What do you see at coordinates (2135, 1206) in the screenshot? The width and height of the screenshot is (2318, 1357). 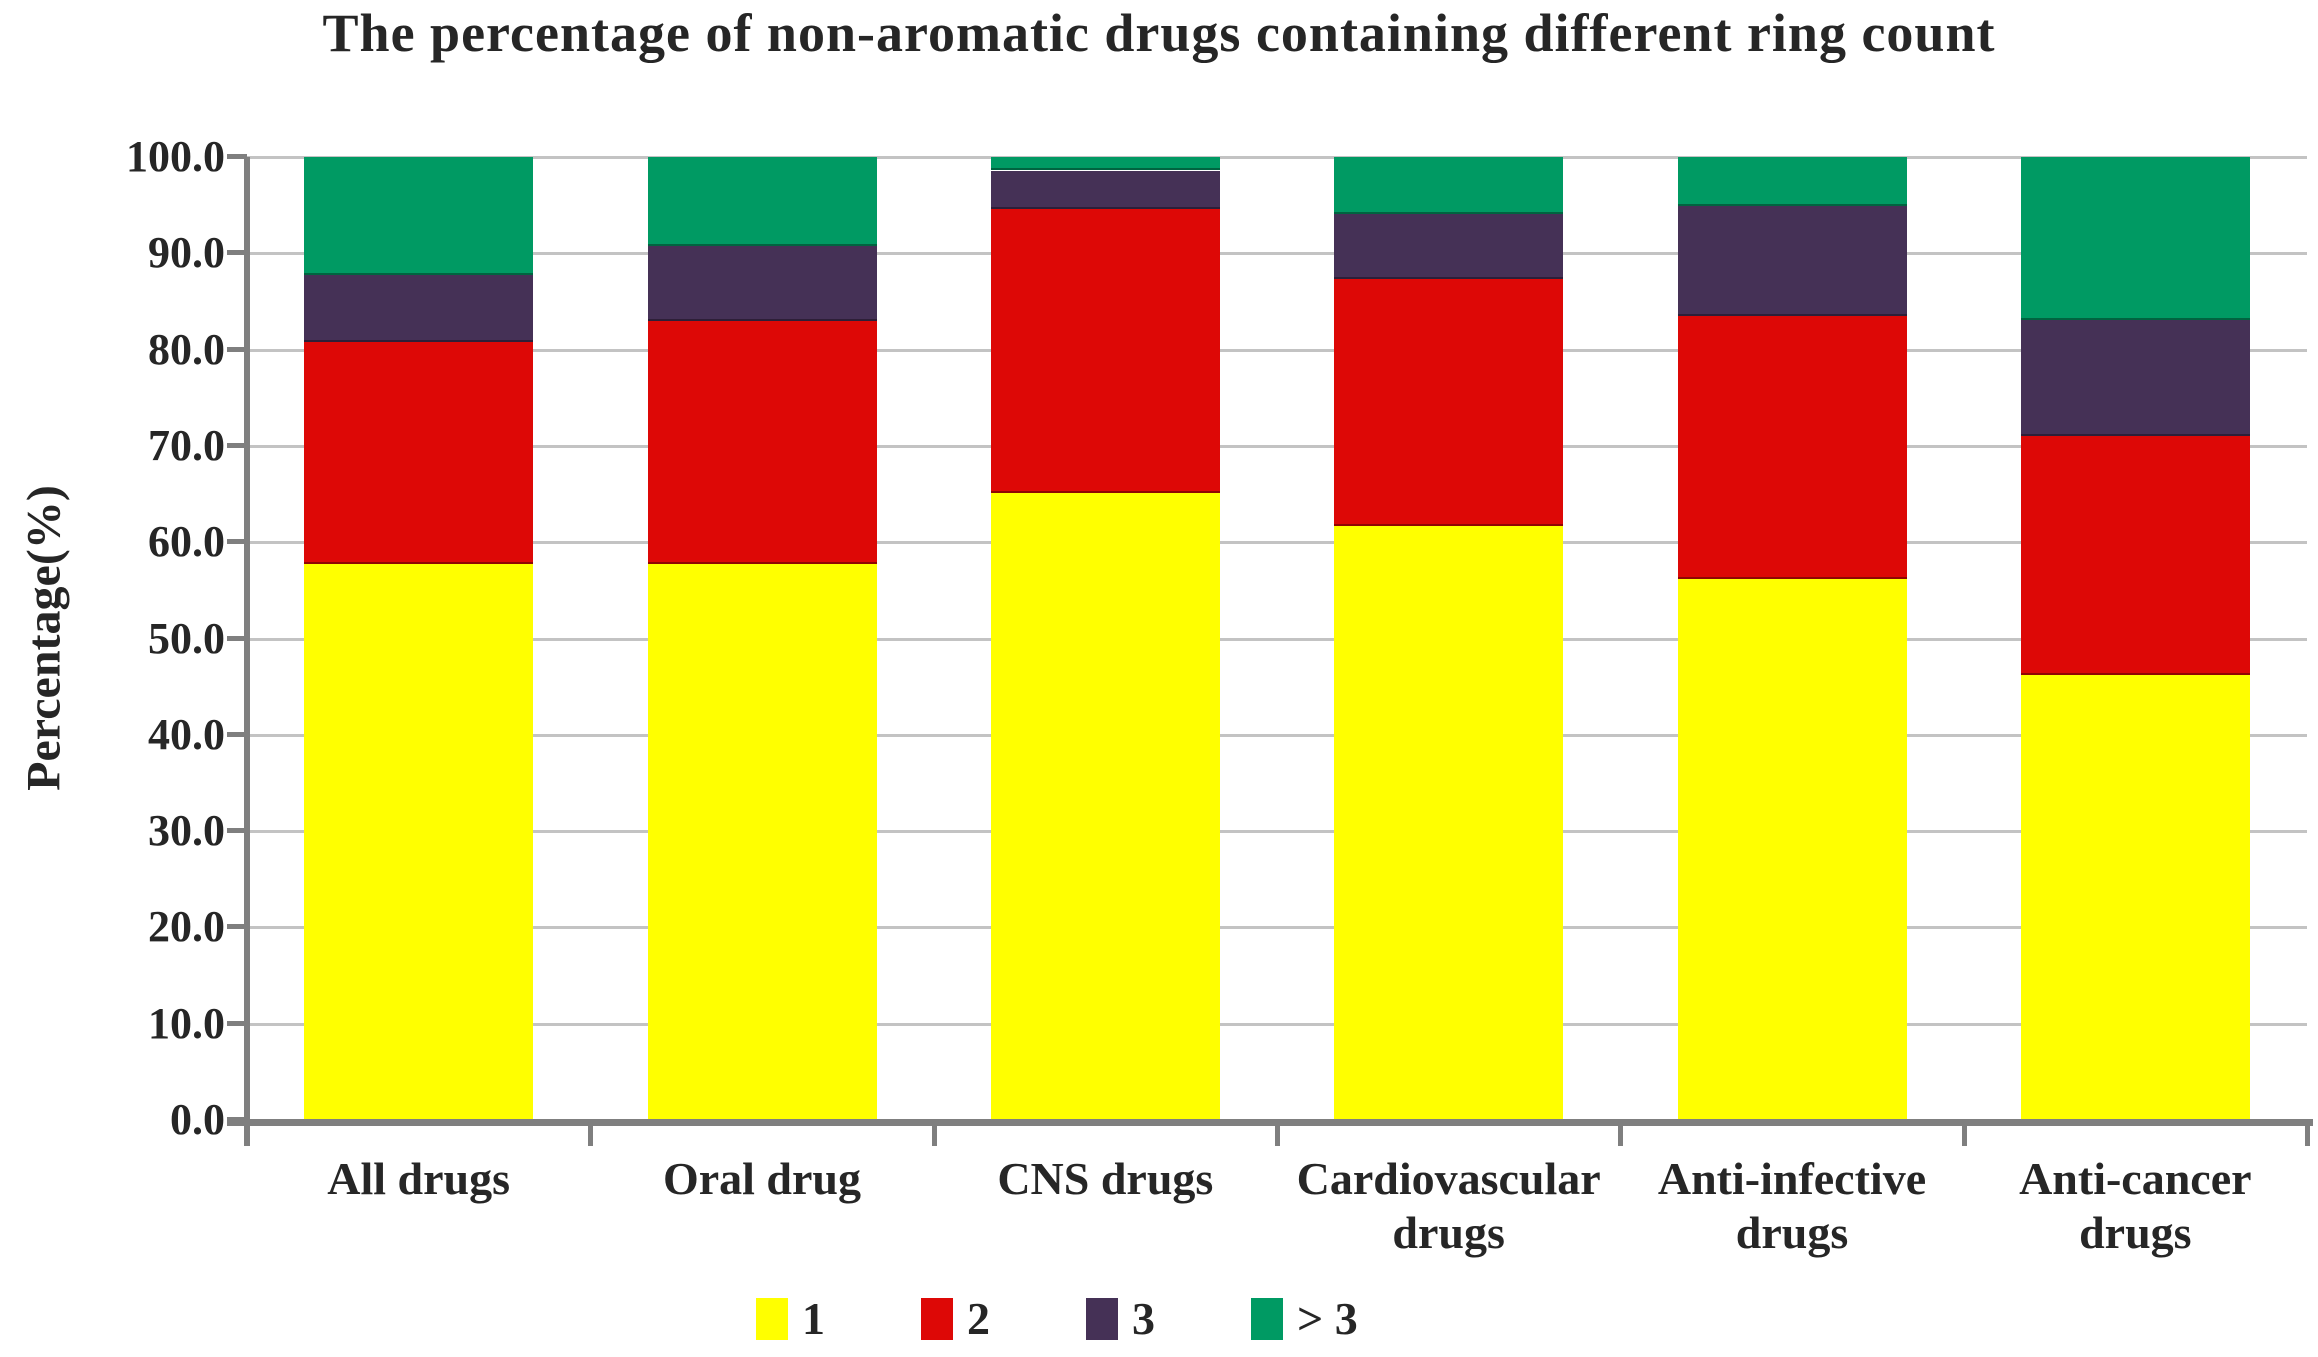 I see `x-category-label: Anti-cancer drugs` at bounding box center [2135, 1206].